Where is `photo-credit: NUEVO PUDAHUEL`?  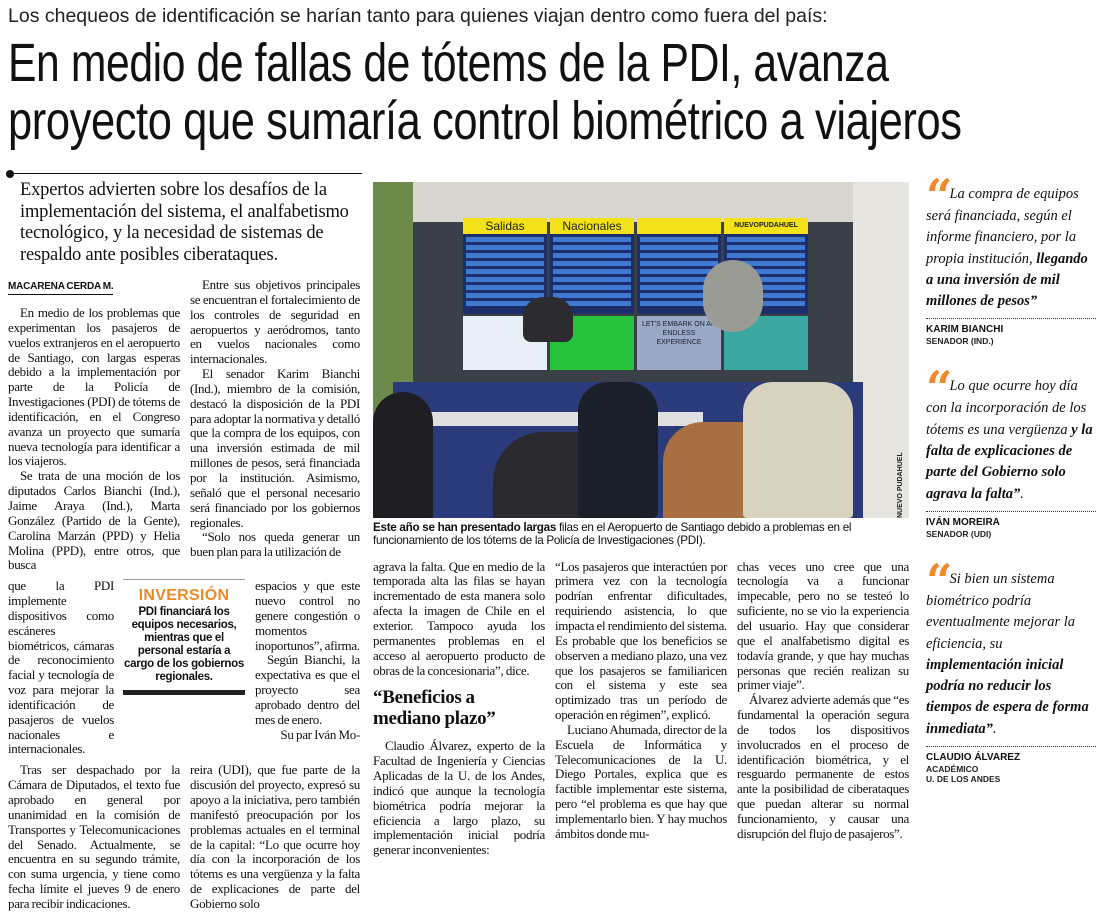
photo-credit: NUEVO PUDAHUEL is located at coordinates (903, 470).